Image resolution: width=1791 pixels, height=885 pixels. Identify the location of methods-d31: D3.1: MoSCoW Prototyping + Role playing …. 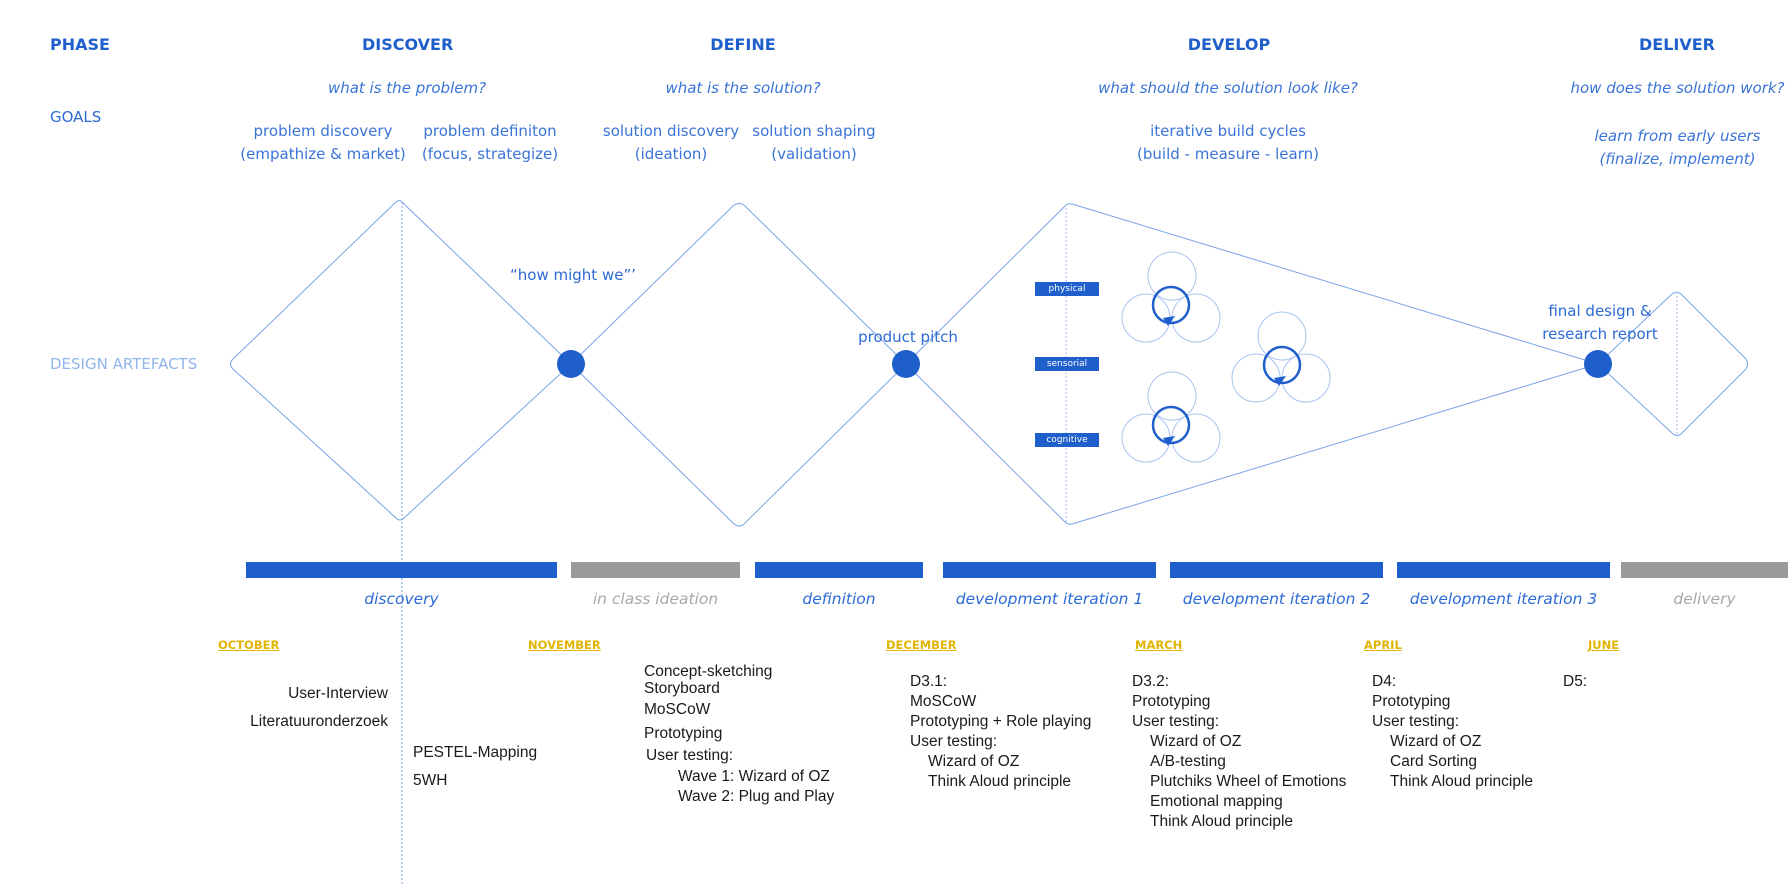
(1001, 731).